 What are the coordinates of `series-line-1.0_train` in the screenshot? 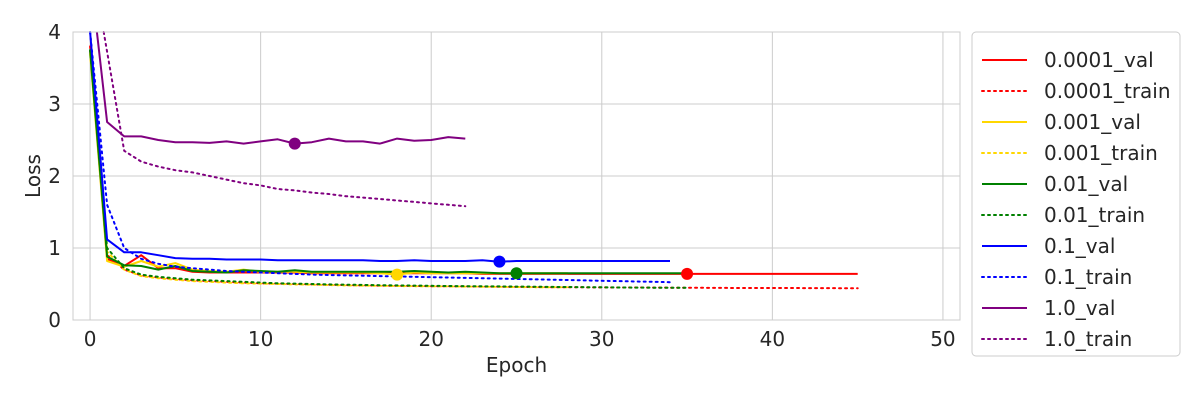 It's located at (284, 119).